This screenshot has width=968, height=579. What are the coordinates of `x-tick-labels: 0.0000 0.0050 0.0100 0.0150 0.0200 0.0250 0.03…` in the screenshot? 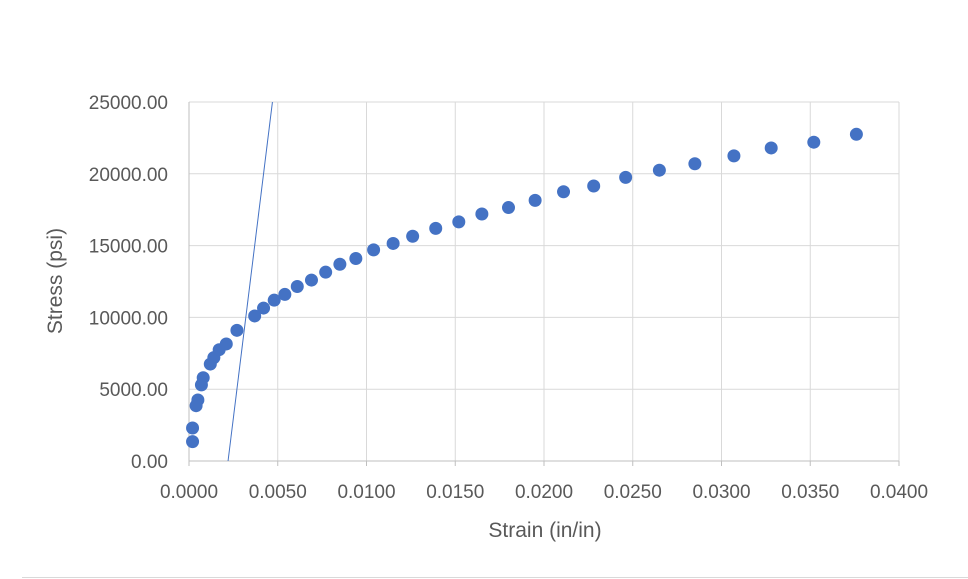 It's located at (544, 492).